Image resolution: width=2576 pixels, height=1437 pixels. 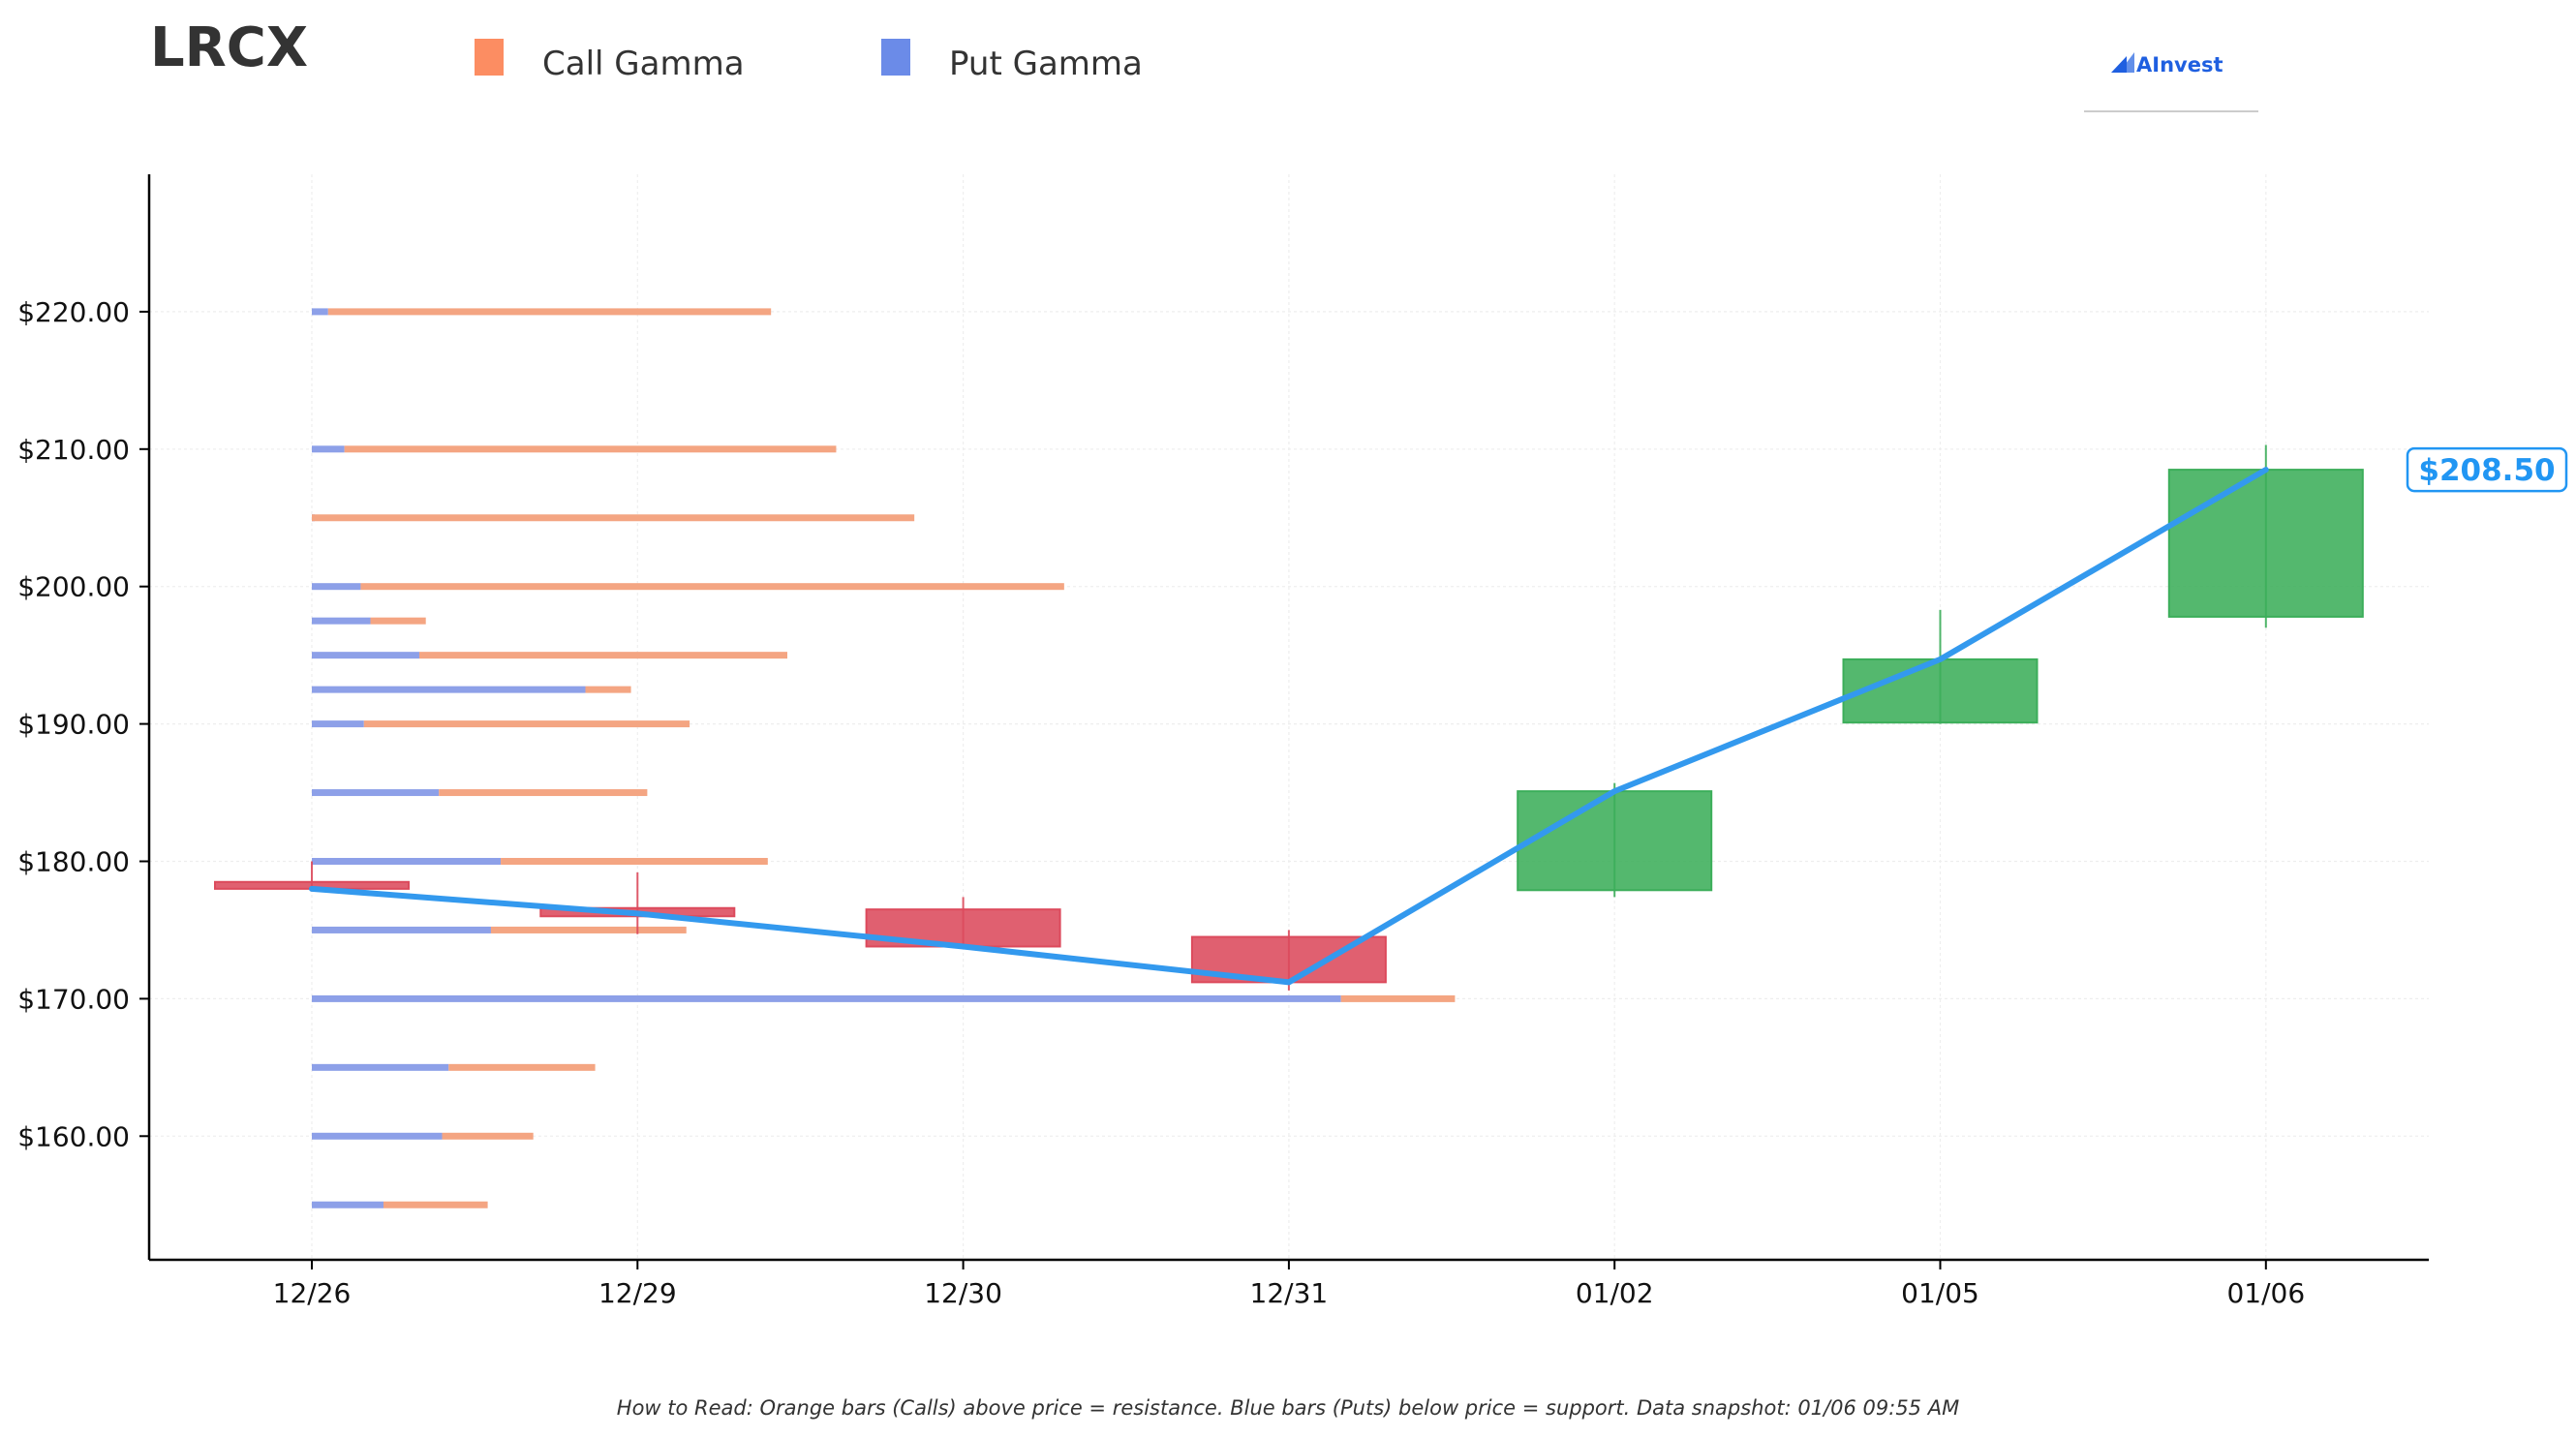 I want to click on x-axis-ticks: 12/26 12/29 12/30 12/31 01/02 01/05 01/06, so click(x=1289, y=1285).